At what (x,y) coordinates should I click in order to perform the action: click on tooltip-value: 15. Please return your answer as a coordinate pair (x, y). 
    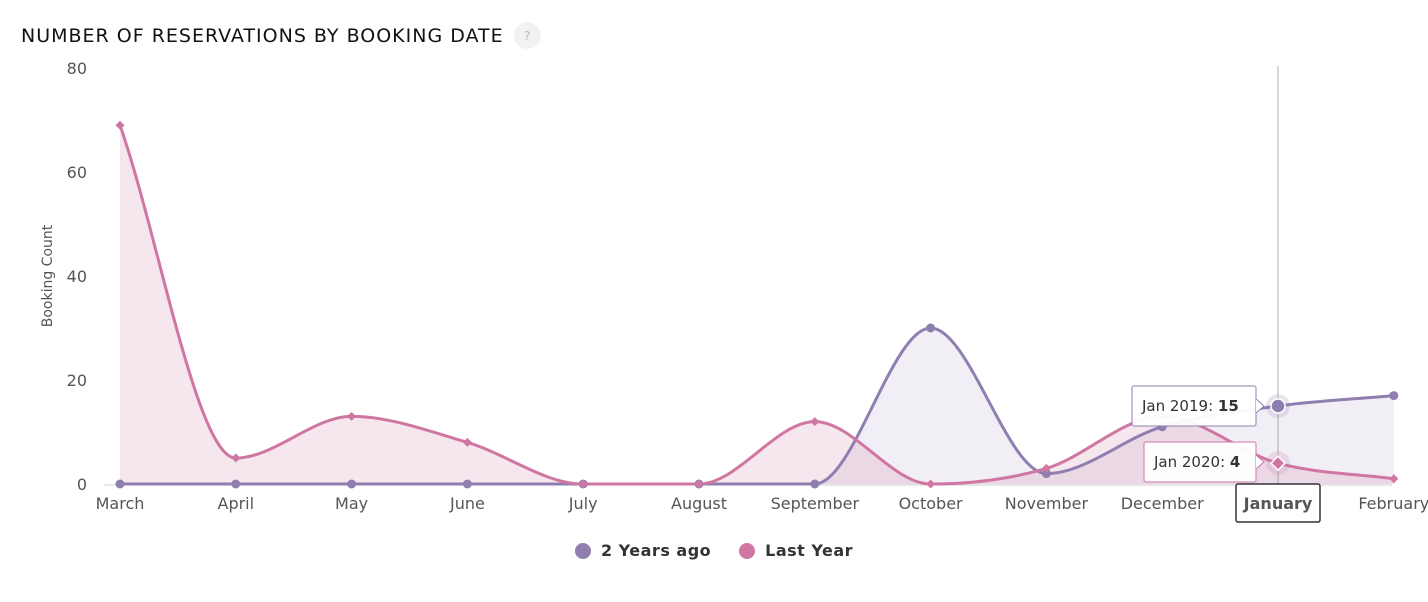
    Looking at the image, I should click on (1228, 406).